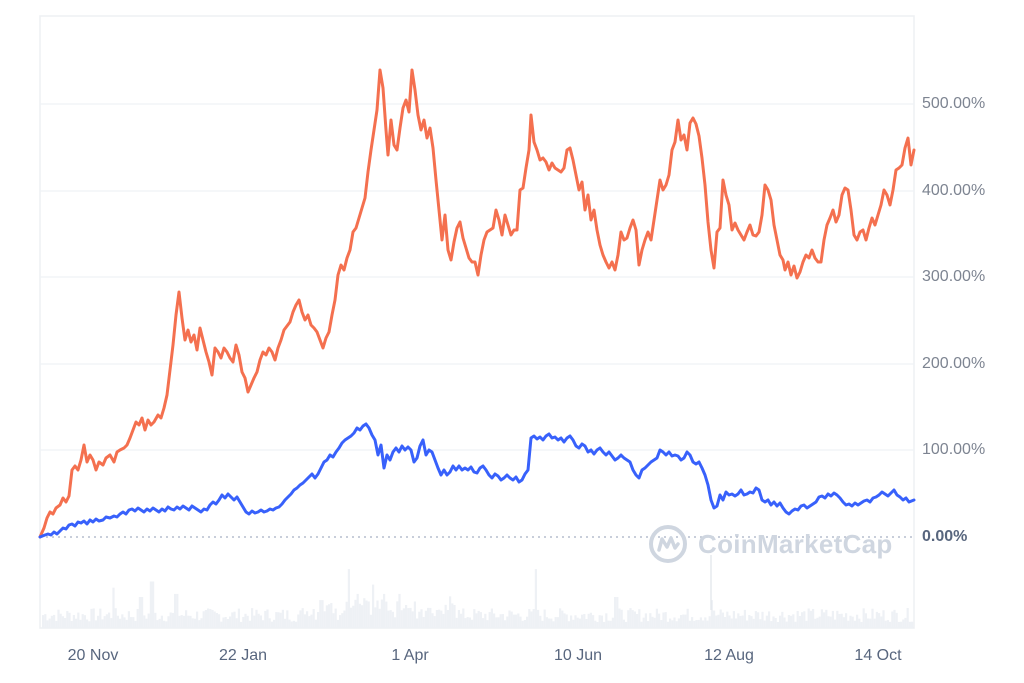  I want to click on x-axis-label-1-apr: 1 Apr, so click(410, 655).